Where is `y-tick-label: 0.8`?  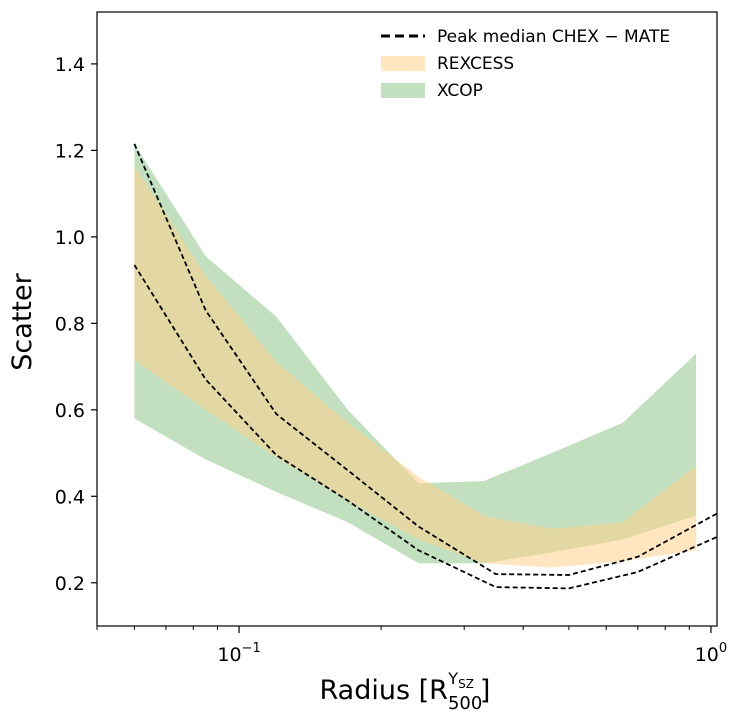 y-tick-label: 0.8 is located at coordinates (70, 324).